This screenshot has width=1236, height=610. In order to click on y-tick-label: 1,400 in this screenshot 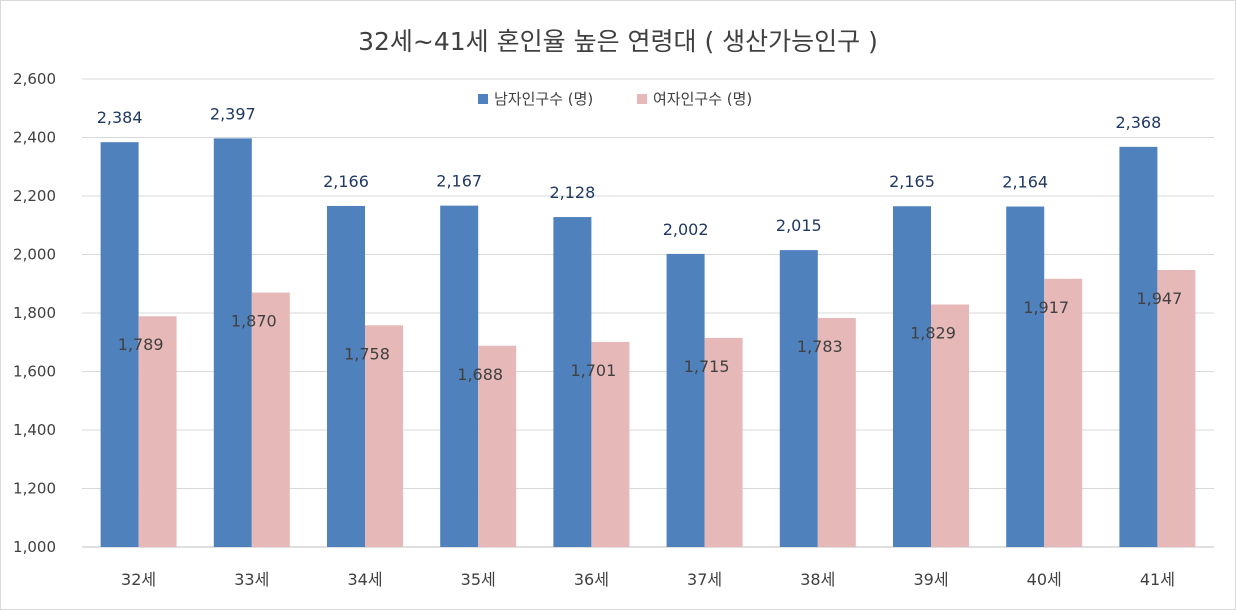, I will do `click(34, 430)`.